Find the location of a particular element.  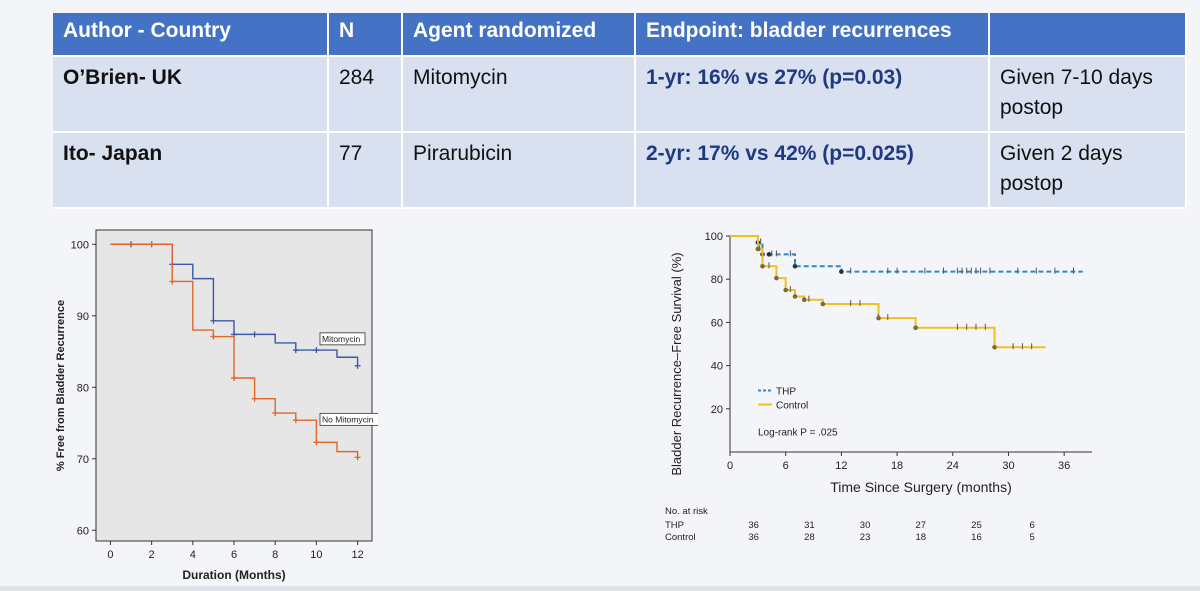

cell-note: Given 2 days postop is located at coordinates (1088, 170).